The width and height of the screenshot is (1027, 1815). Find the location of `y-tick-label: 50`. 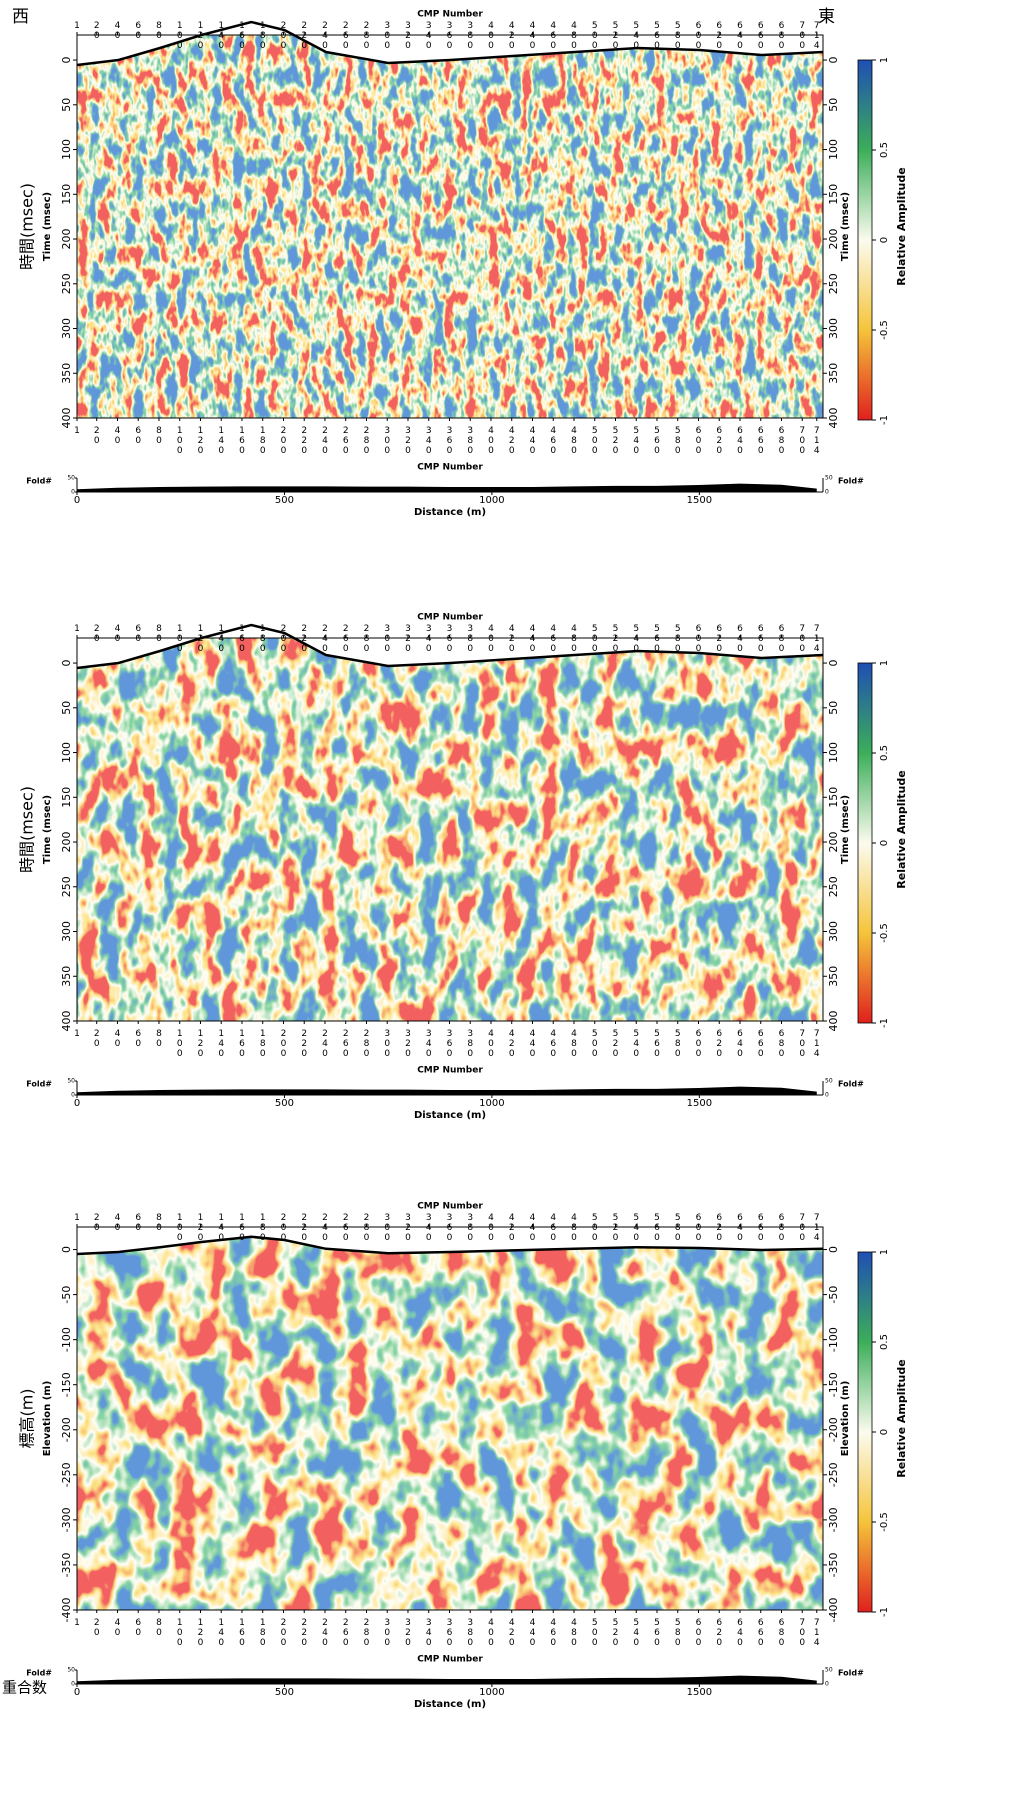

y-tick-label: 50 is located at coordinates (66, 708).